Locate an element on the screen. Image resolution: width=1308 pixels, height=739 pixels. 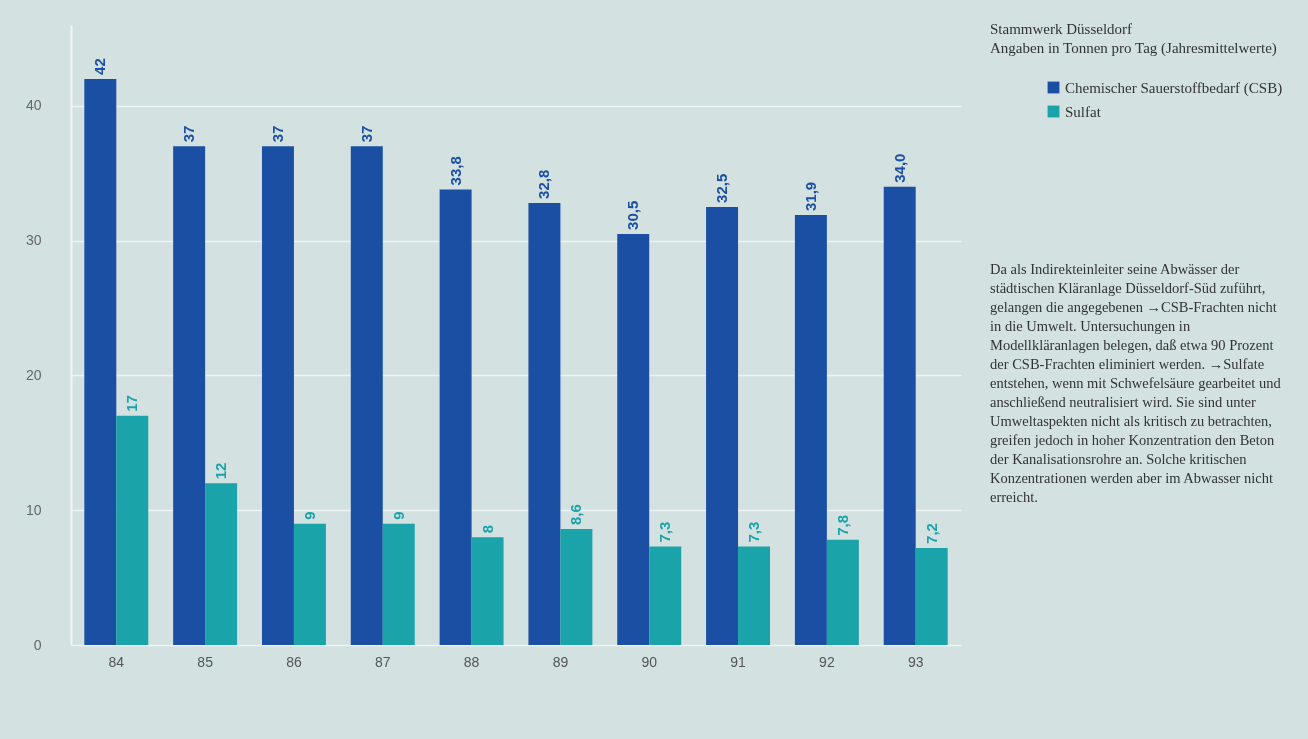
data-label: 32,5 is located at coordinates (722, 188).